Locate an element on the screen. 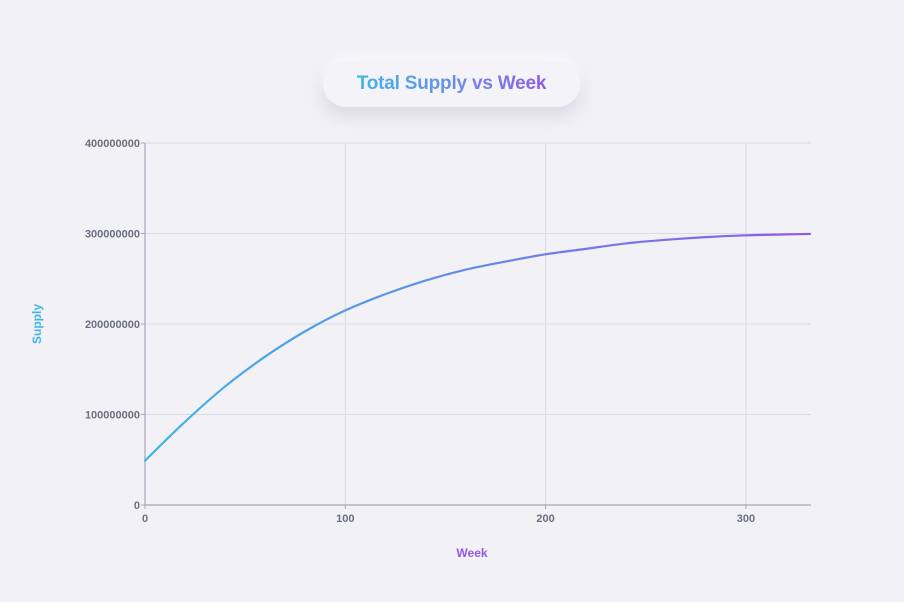 The height and width of the screenshot is (602, 904). chart-title: Total Supply vs Week is located at coordinates (451, 83).